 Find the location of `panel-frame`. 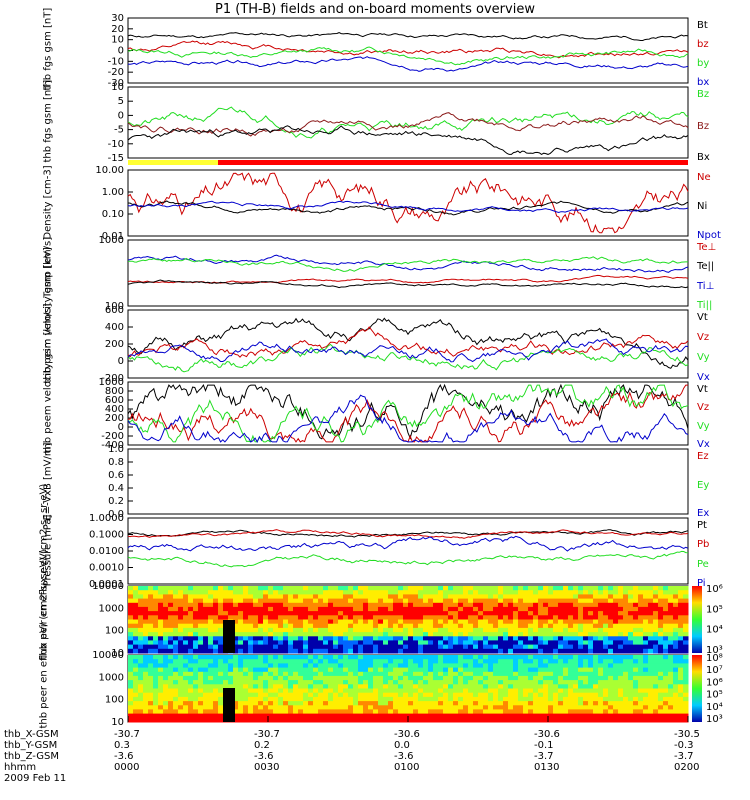

panel-frame is located at coordinates (408, 551).